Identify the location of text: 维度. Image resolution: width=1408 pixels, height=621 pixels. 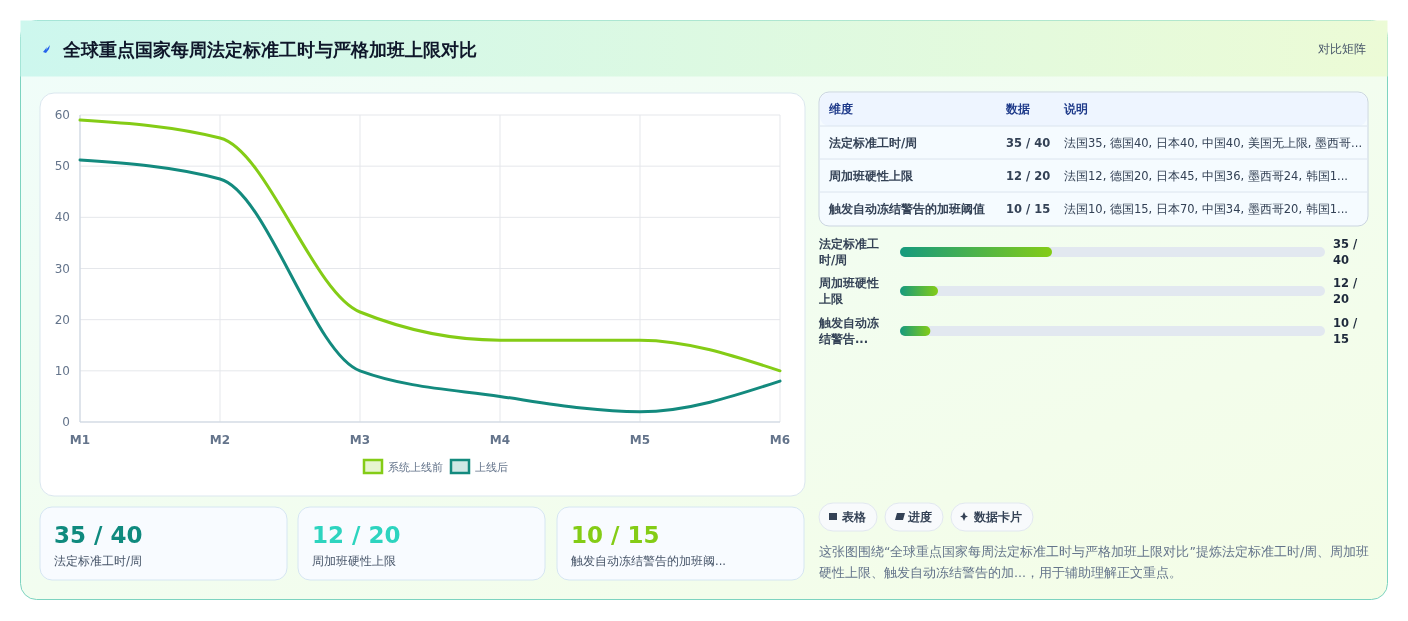
(840, 109).